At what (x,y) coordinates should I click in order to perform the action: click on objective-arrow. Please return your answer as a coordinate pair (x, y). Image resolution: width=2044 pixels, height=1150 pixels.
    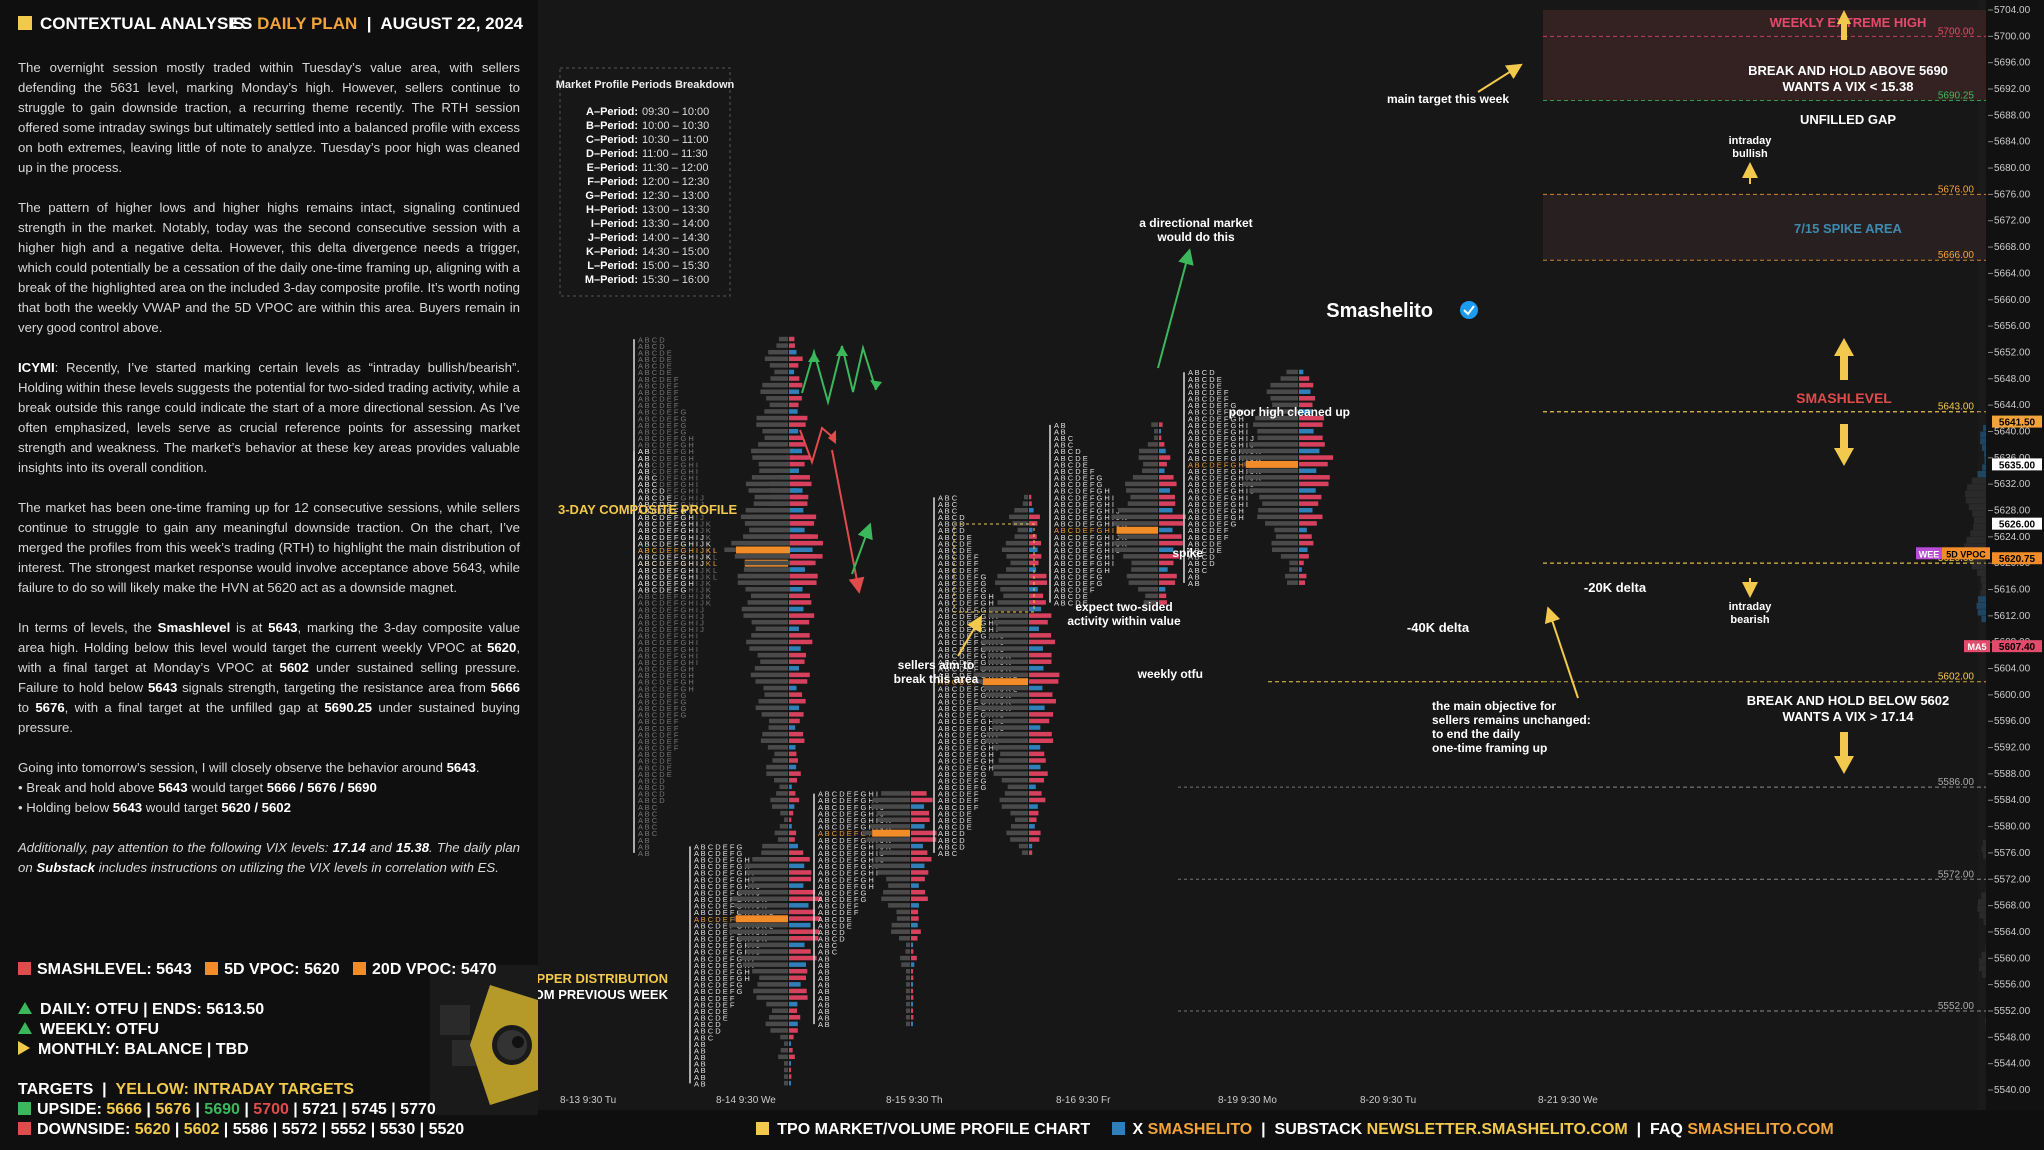
    Looking at the image, I should click on (1561, 652).